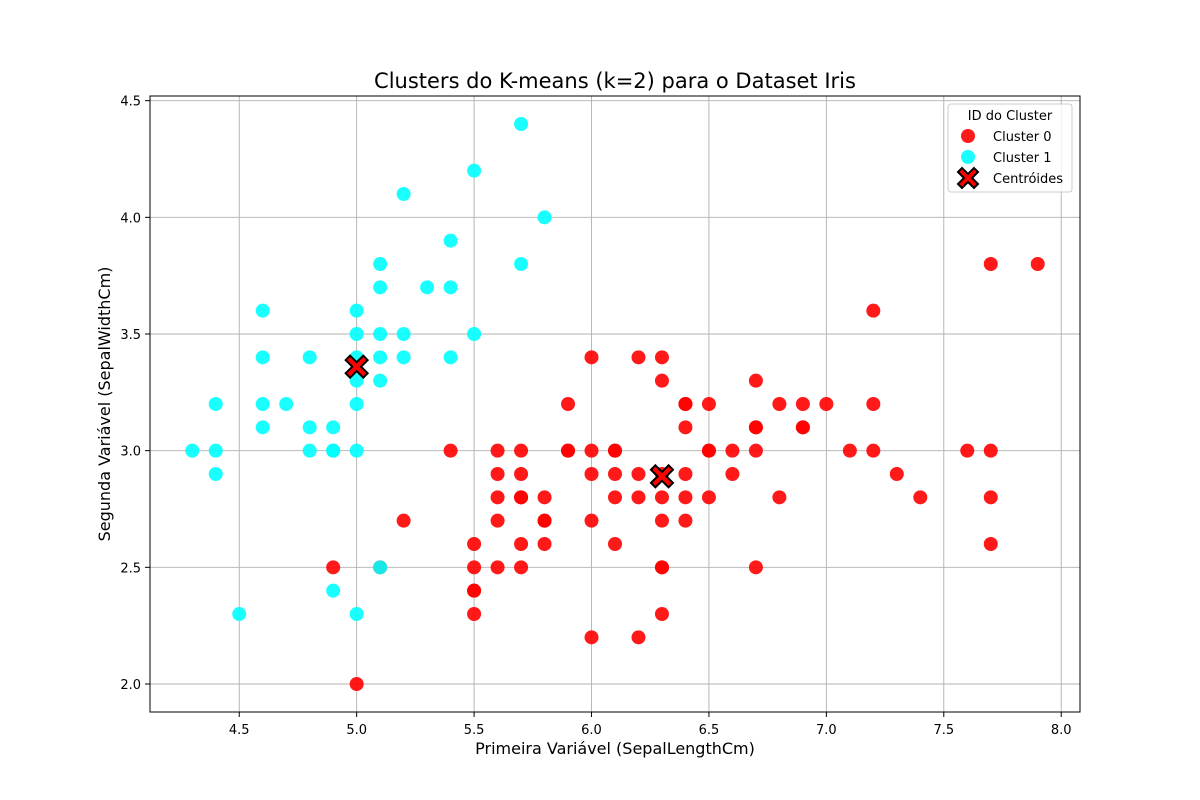 The width and height of the screenshot is (1200, 800). Describe the element at coordinates (709, 730) in the screenshot. I see `x-tick-label: 6.5` at that location.